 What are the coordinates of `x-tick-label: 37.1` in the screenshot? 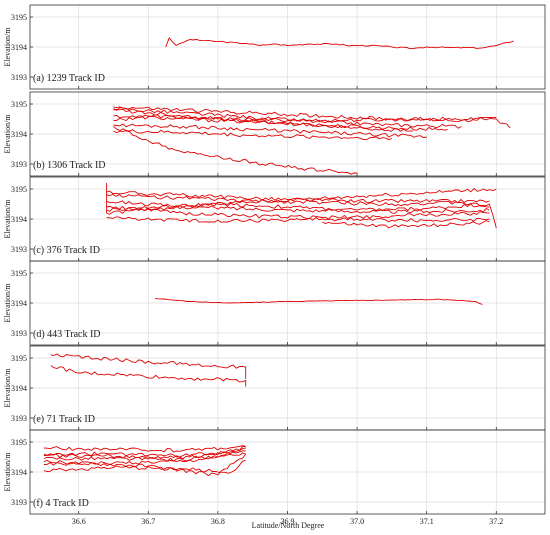 It's located at (427, 521).